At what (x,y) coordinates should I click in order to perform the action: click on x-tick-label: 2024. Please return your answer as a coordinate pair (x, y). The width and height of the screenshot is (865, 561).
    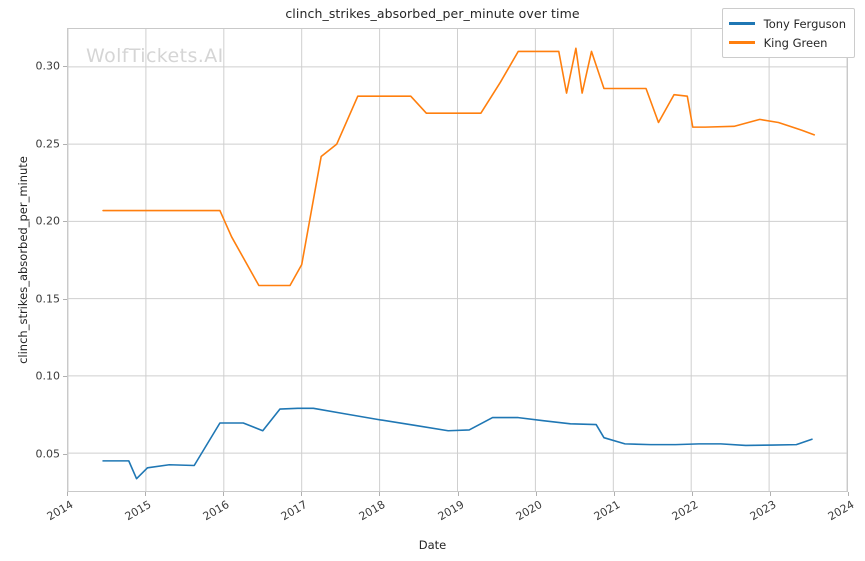
    Looking at the image, I should click on (841, 511).